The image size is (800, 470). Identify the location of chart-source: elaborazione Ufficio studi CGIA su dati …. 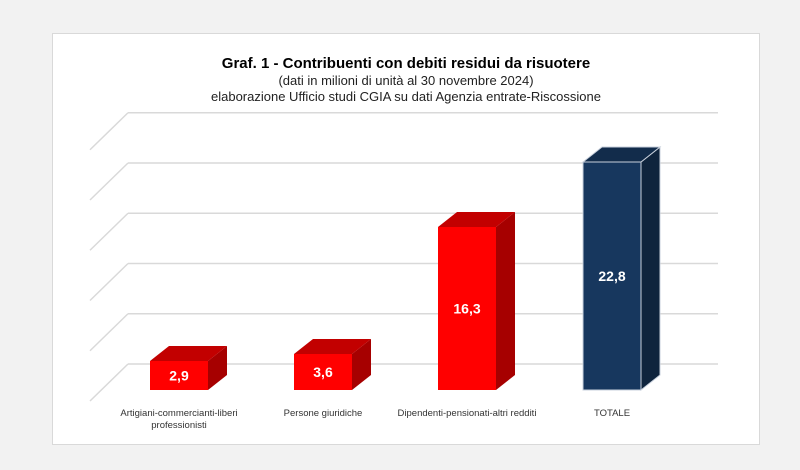
(406, 96).